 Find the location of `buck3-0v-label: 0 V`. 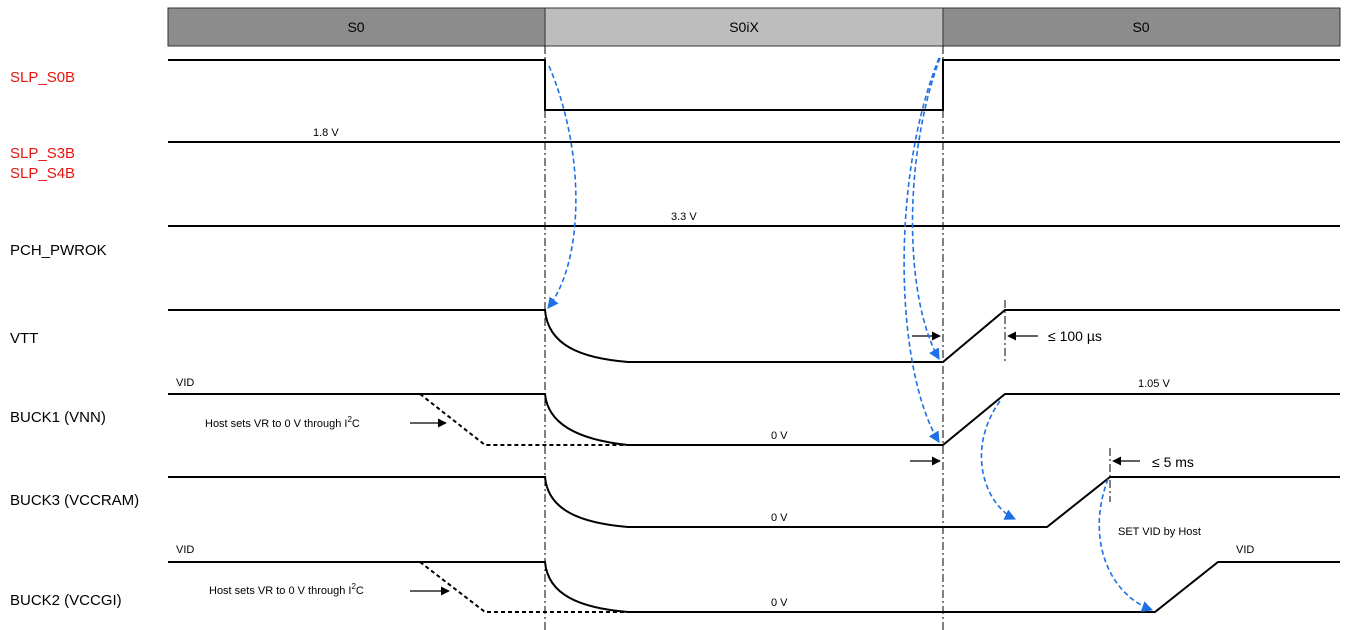

buck3-0v-label: 0 V is located at coordinates (779, 518).